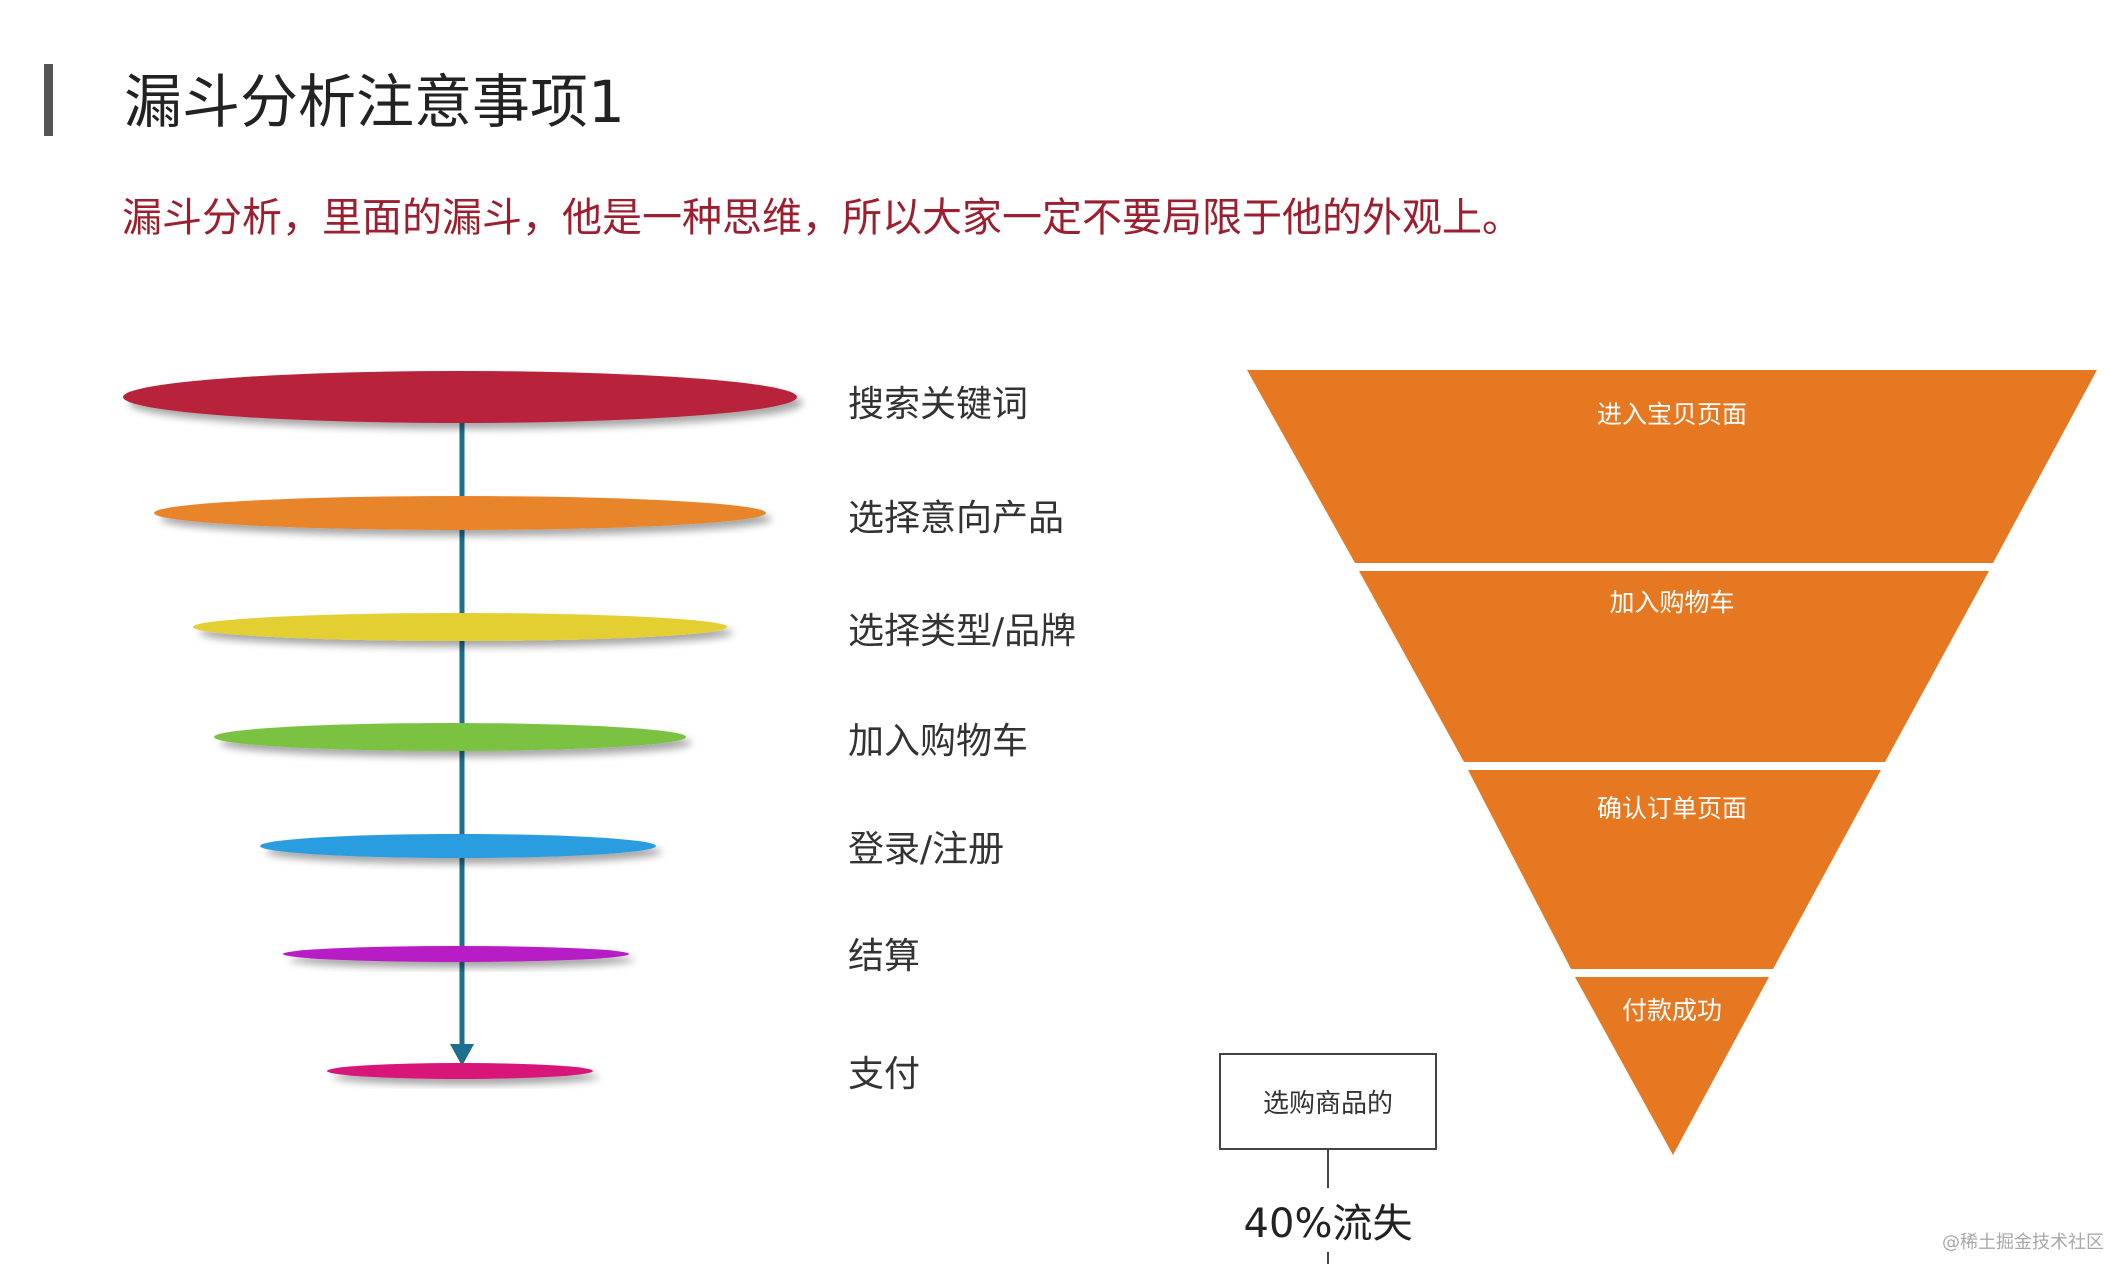 The width and height of the screenshot is (2110, 1264). I want to click on tri-stage-label: 加入购物车, so click(1672, 602).